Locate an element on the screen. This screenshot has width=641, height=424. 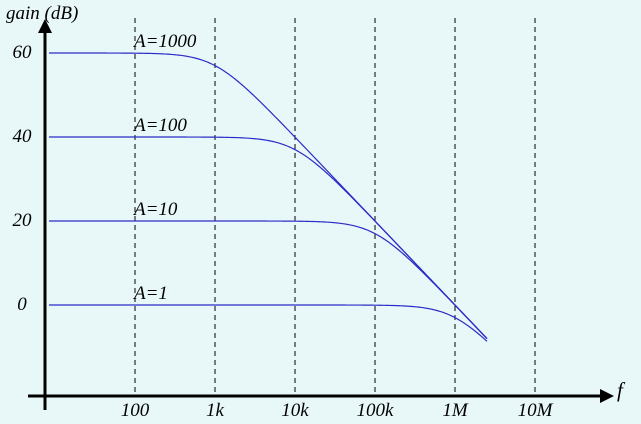
series-label-A=10: A=10 is located at coordinates (155, 209).